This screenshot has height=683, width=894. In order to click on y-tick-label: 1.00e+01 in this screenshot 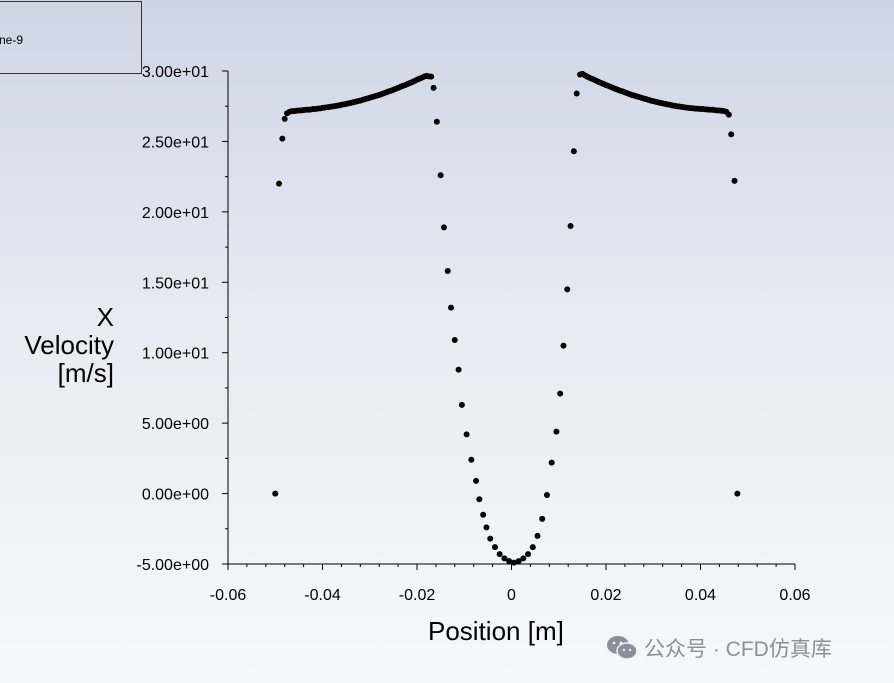, I will do `click(175, 354)`.